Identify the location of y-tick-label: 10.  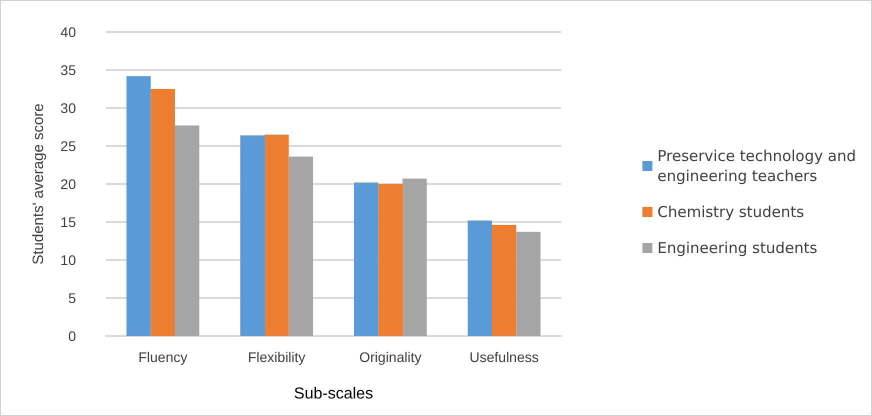
(68, 260).